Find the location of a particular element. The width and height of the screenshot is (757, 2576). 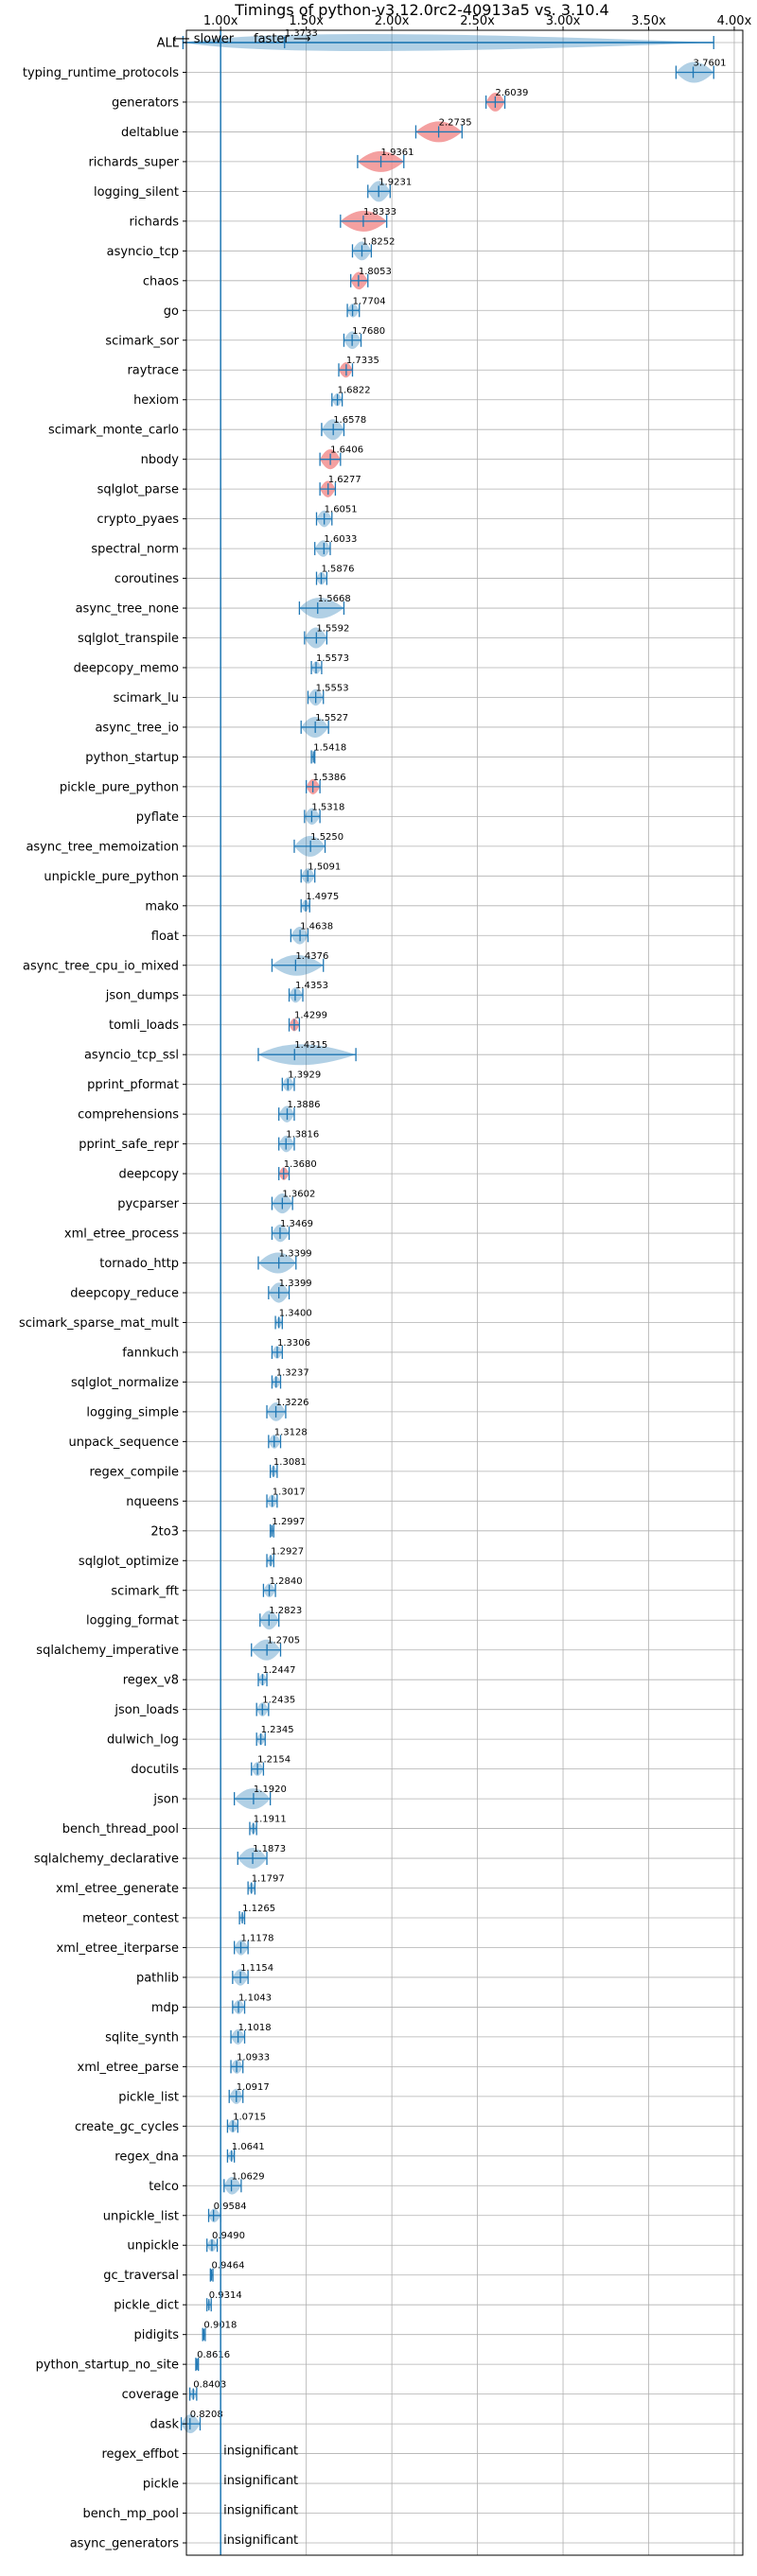

benchmark-label: telco is located at coordinates (164, 2187).